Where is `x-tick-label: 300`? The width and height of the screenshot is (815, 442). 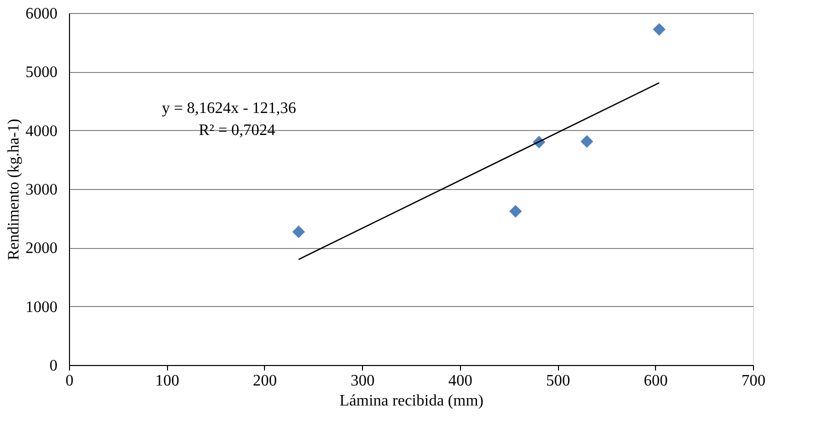
x-tick-label: 300 is located at coordinates (362, 381).